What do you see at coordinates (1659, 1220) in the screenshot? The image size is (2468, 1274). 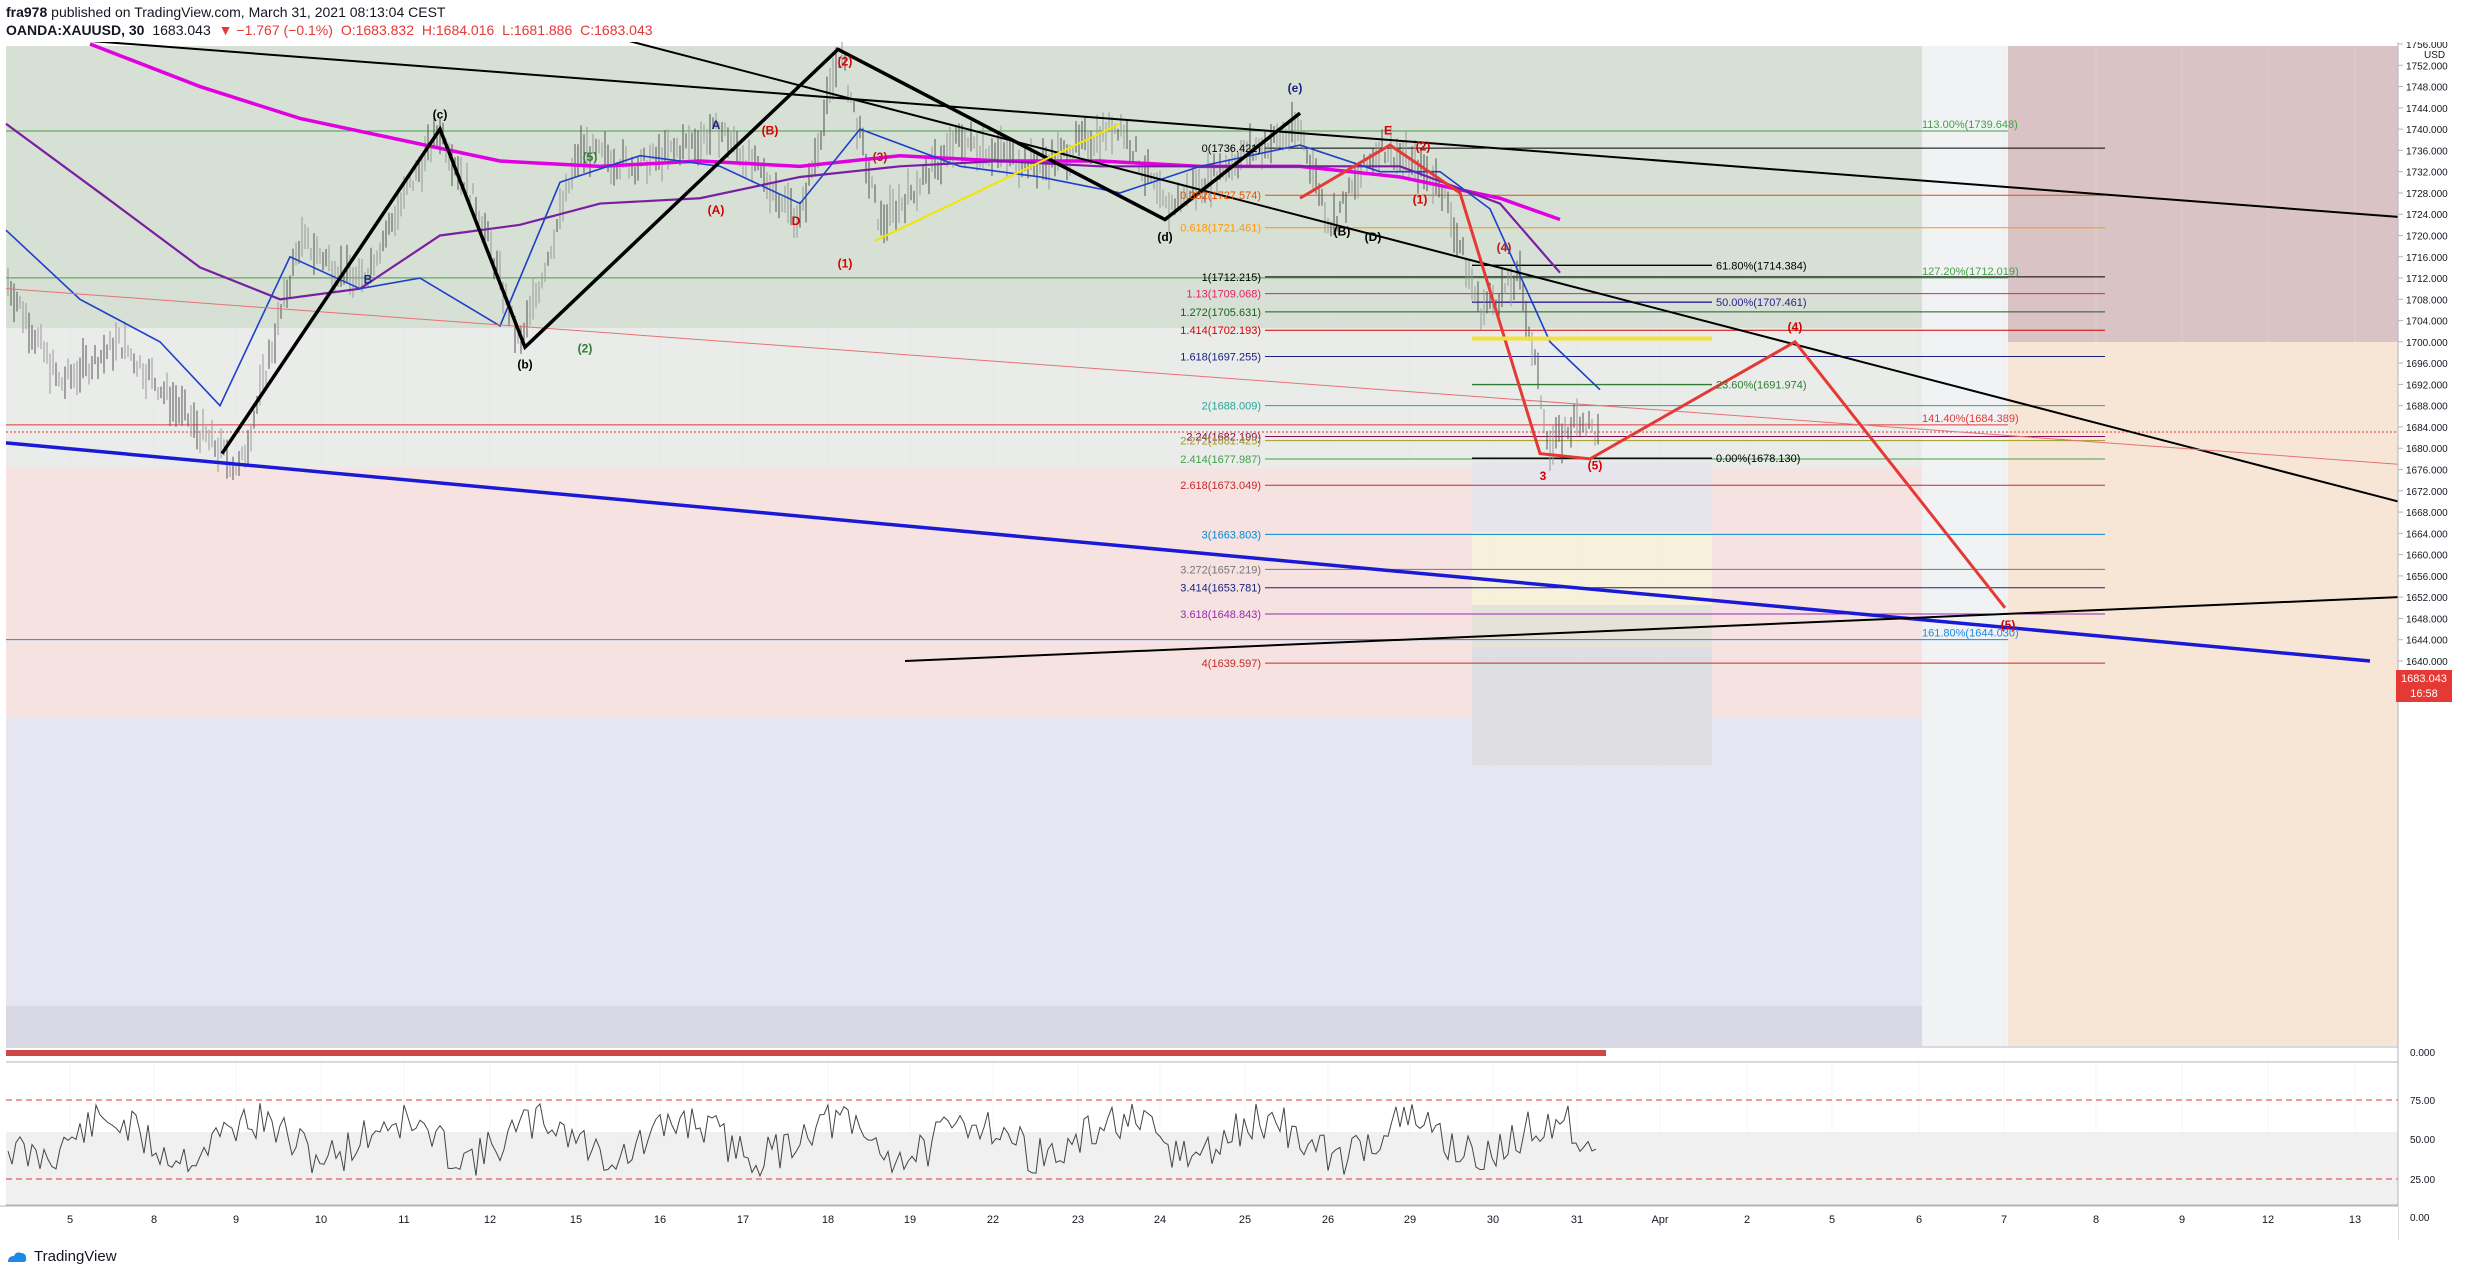 I see `time-tick: Apr` at bounding box center [1659, 1220].